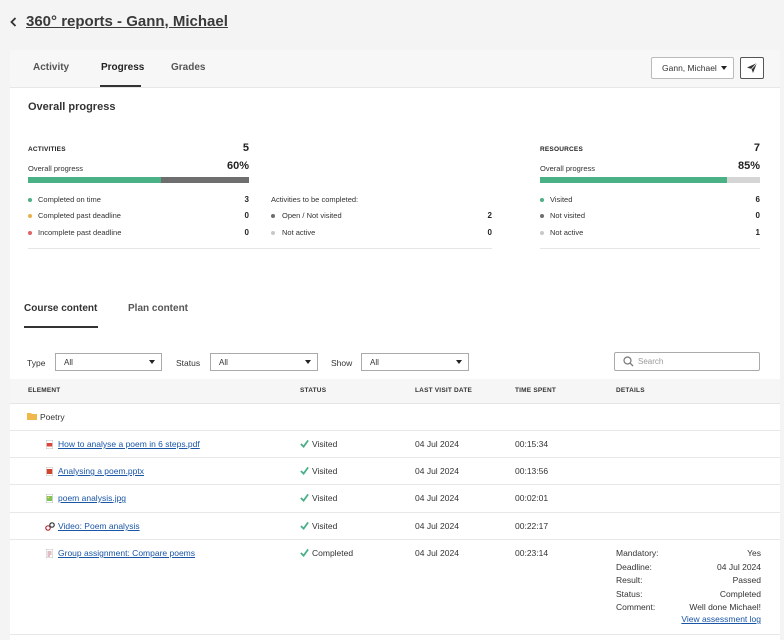 This screenshot has height=640, width=784. Describe the element at coordinates (633, 180) in the screenshot. I see `resources-progress-fill` at that location.